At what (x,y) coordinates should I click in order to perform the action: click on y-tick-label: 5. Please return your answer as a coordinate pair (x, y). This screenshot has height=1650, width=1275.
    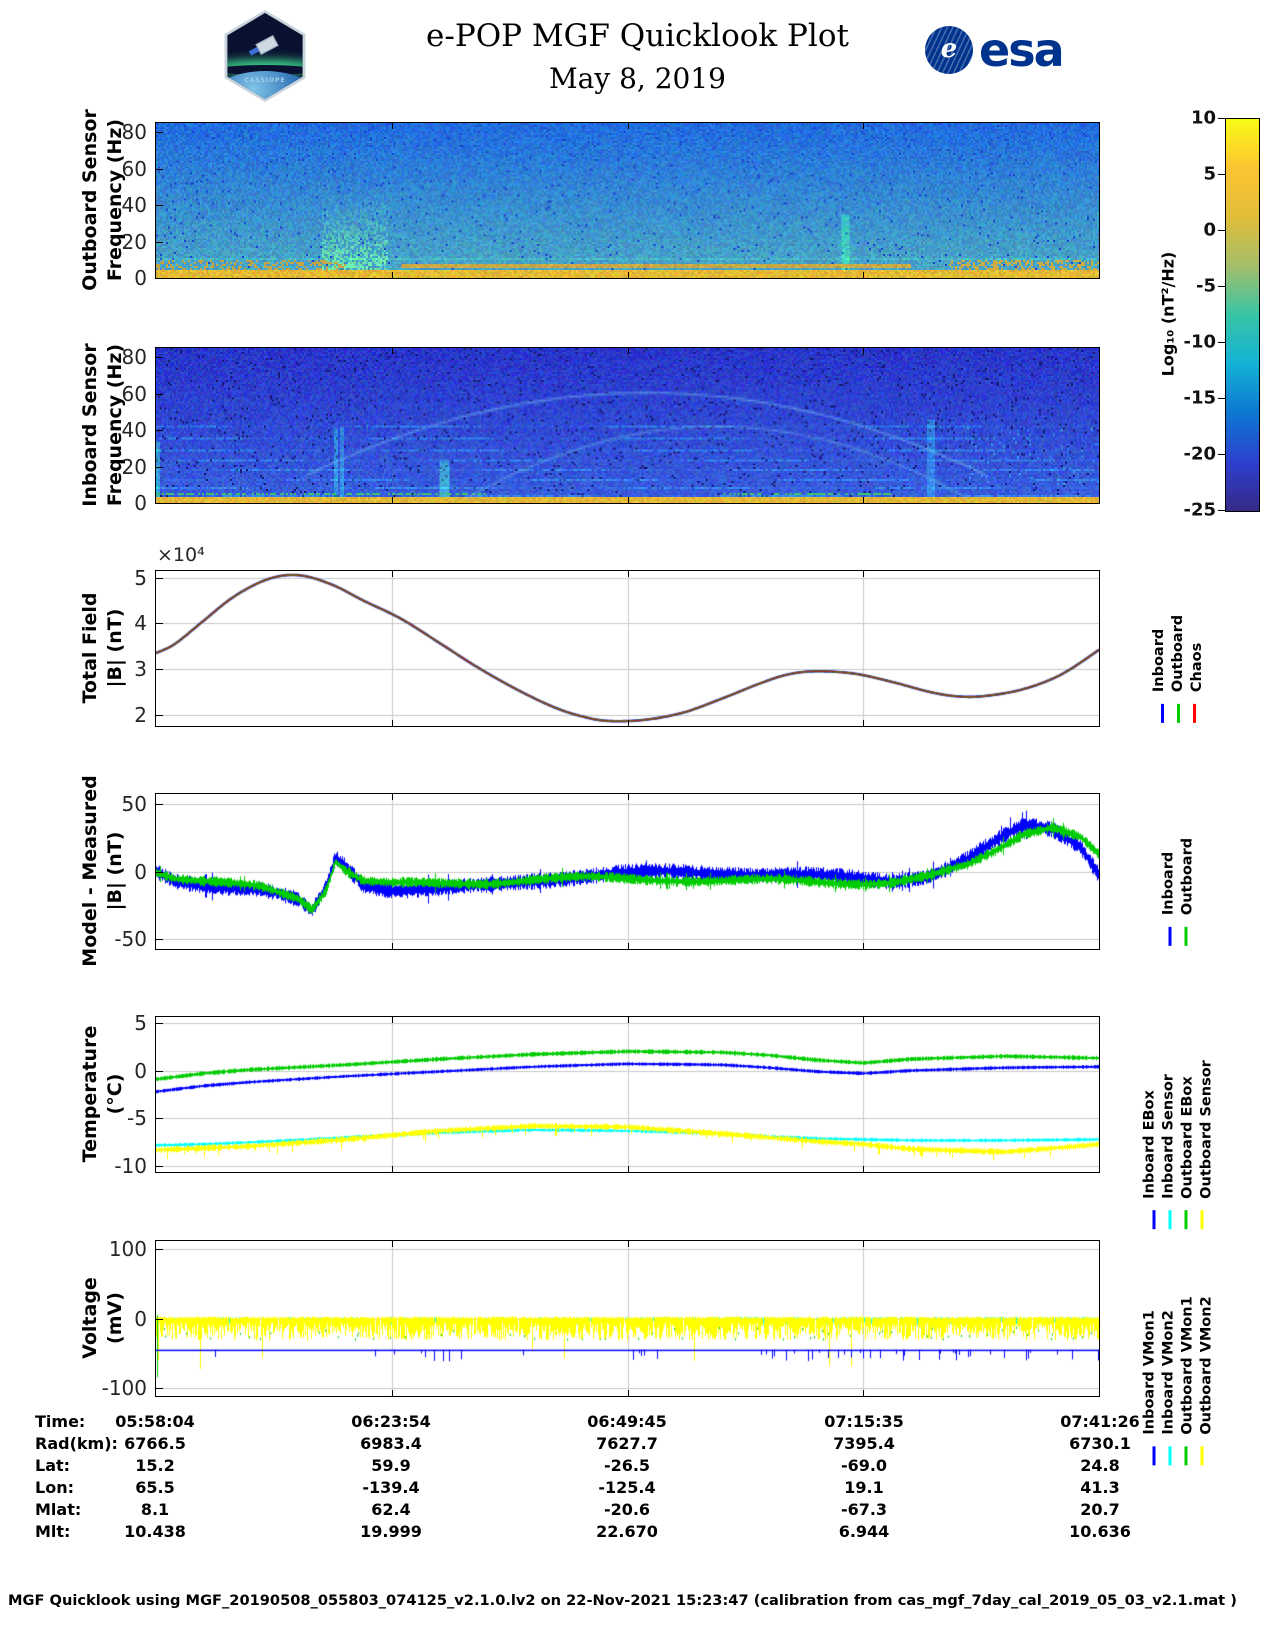
    Looking at the image, I should click on (140, 1022).